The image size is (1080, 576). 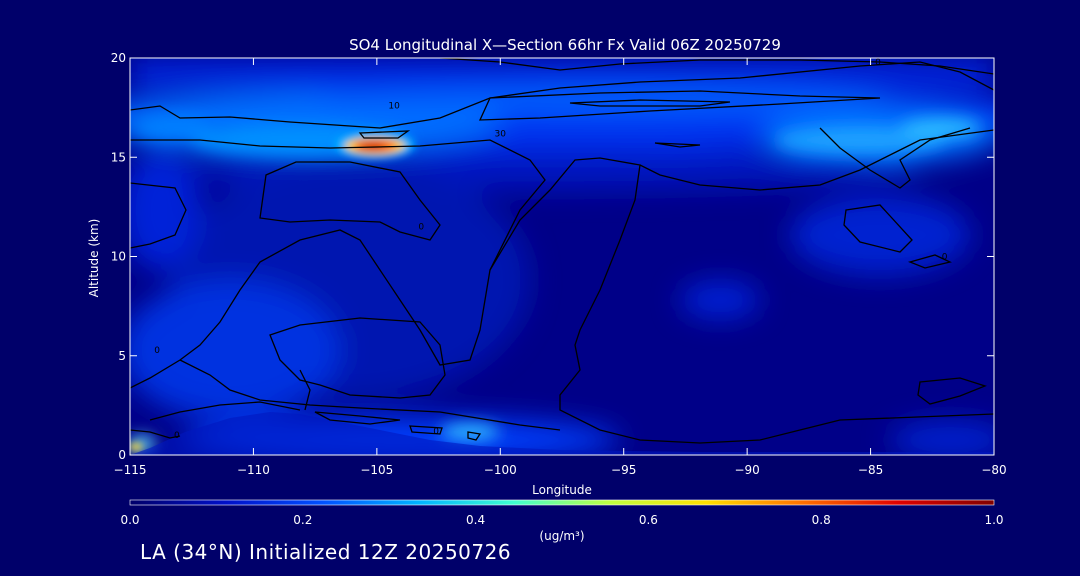 What do you see at coordinates (122, 356) in the screenshot?
I see `y-tick-label: 5` at bounding box center [122, 356].